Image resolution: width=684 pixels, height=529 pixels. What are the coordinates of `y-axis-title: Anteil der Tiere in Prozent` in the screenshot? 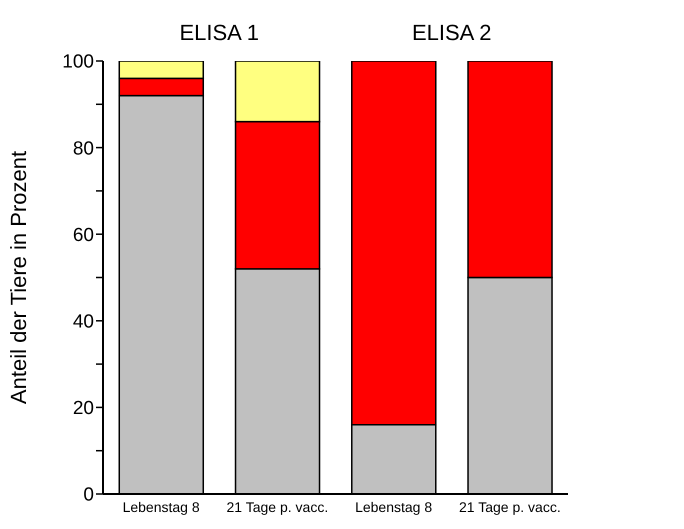 It's located at (18, 277).